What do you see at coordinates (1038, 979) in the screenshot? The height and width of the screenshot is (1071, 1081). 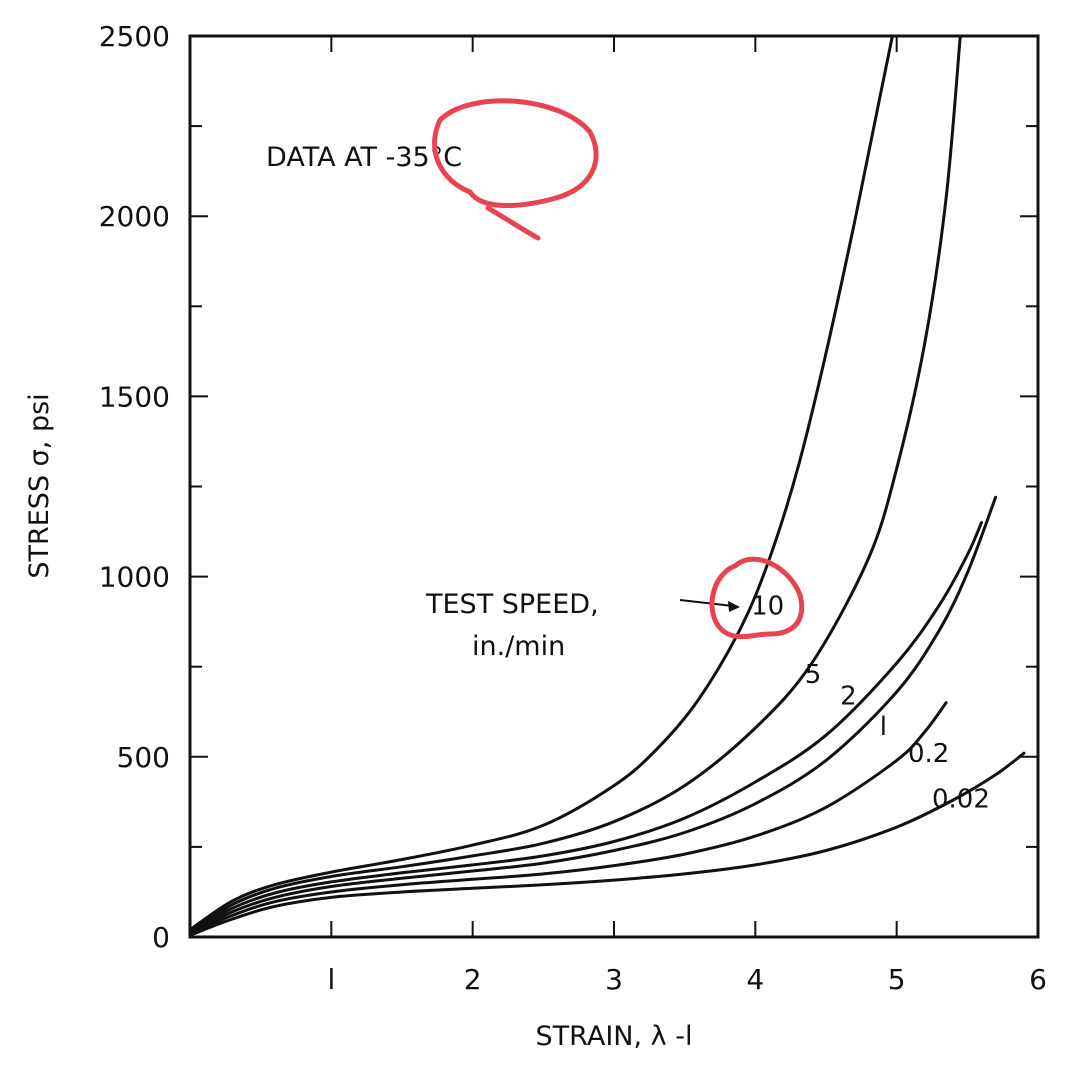 I see `x-tick-label: 6` at bounding box center [1038, 979].